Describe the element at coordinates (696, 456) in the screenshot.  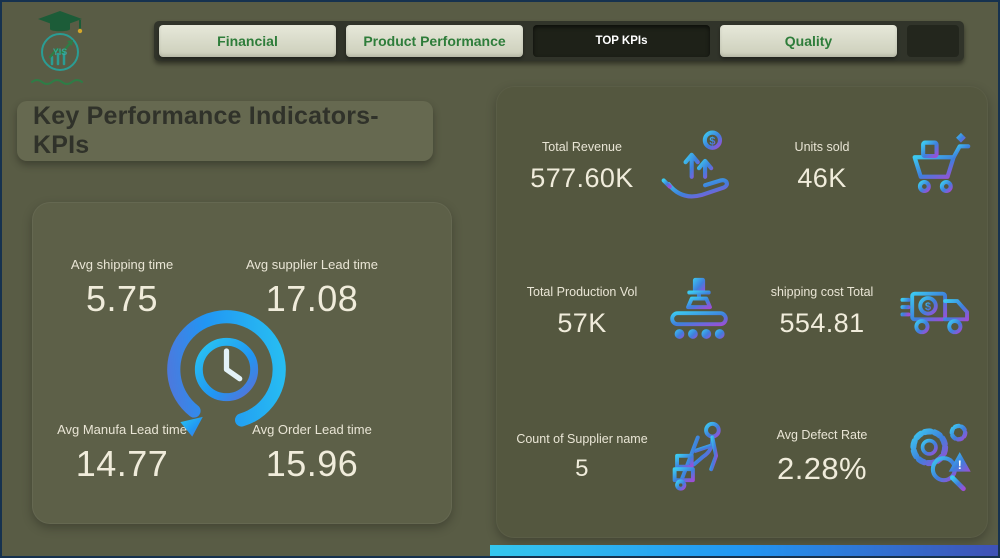
I see `supplier-trolley-icon` at that location.